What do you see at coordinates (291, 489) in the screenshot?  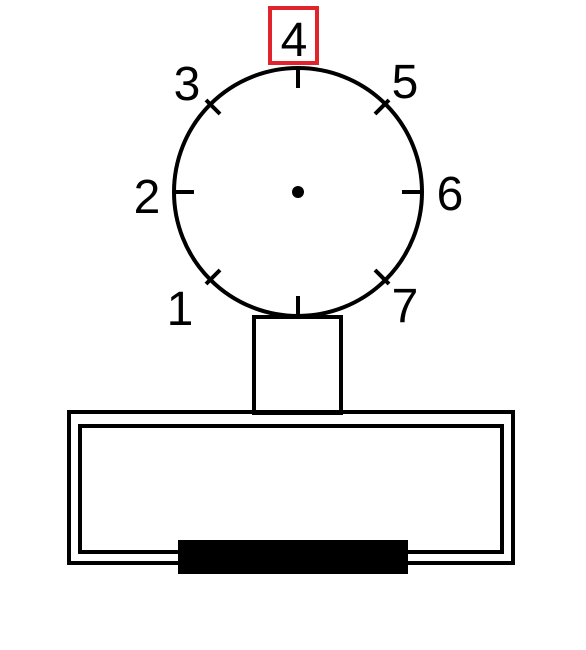 I see `base-inner-frame` at bounding box center [291, 489].